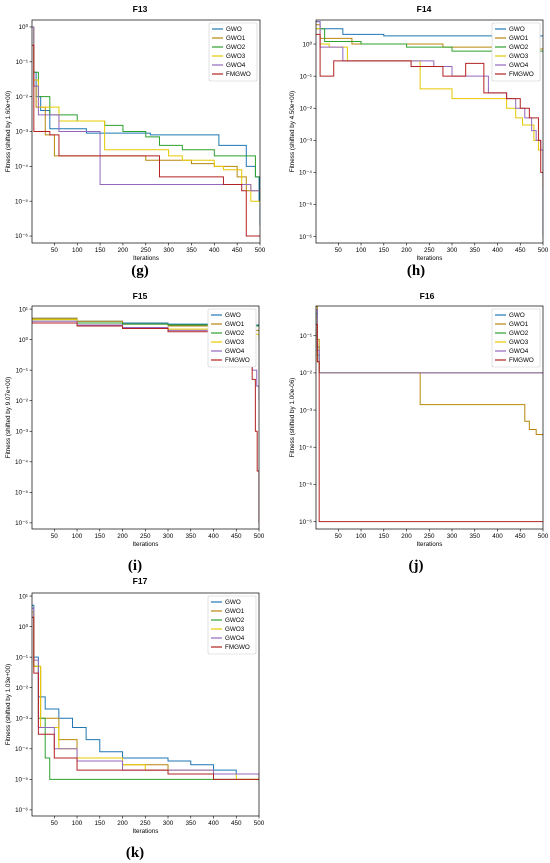 The height and width of the screenshot is (863, 550). I want to click on y-tick-label: 10¹, so click(23, 596).